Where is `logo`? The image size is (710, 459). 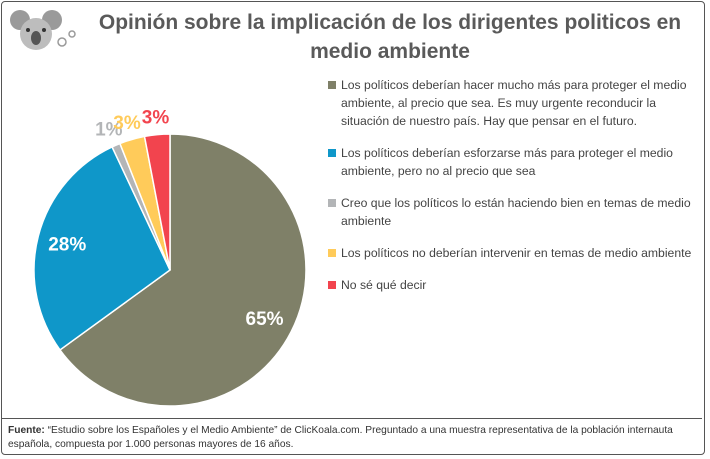
logo is located at coordinates (43, 30).